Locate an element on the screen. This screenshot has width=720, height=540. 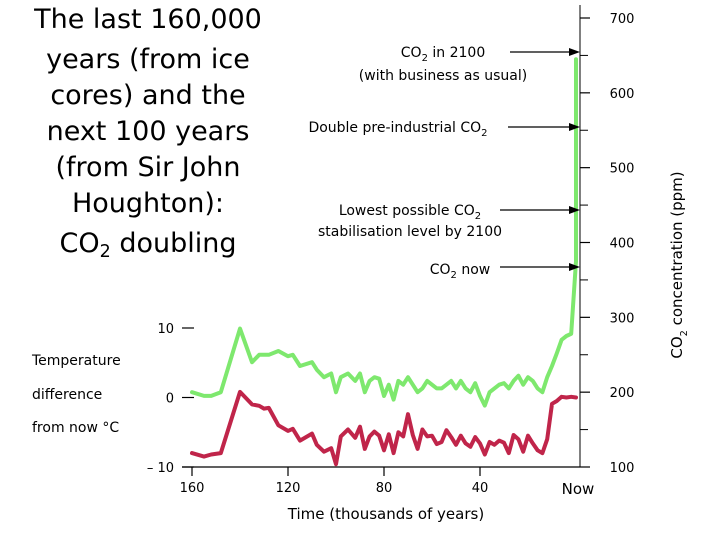
annotation-label: Double pre-industrial CO2 is located at coordinates (397, 129).